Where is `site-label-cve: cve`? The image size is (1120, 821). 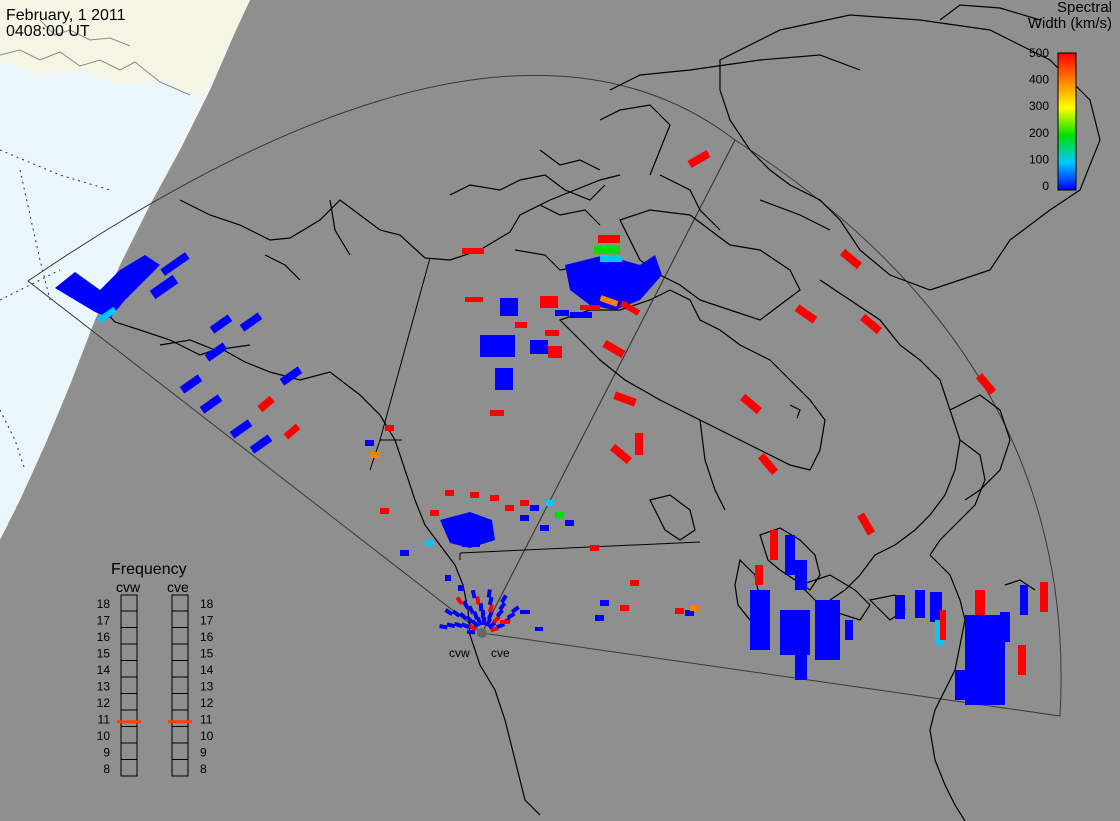 site-label-cve: cve is located at coordinates (500, 653).